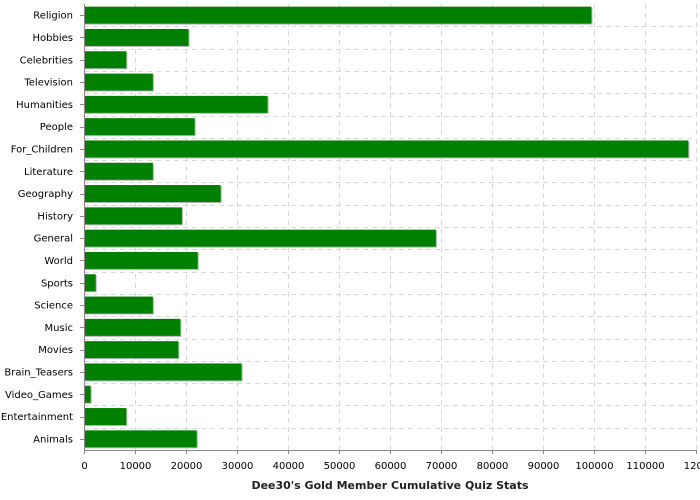  Describe the element at coordinates (442, 466) in the screenshot. I see `x-tick-label: 70000` at that location.